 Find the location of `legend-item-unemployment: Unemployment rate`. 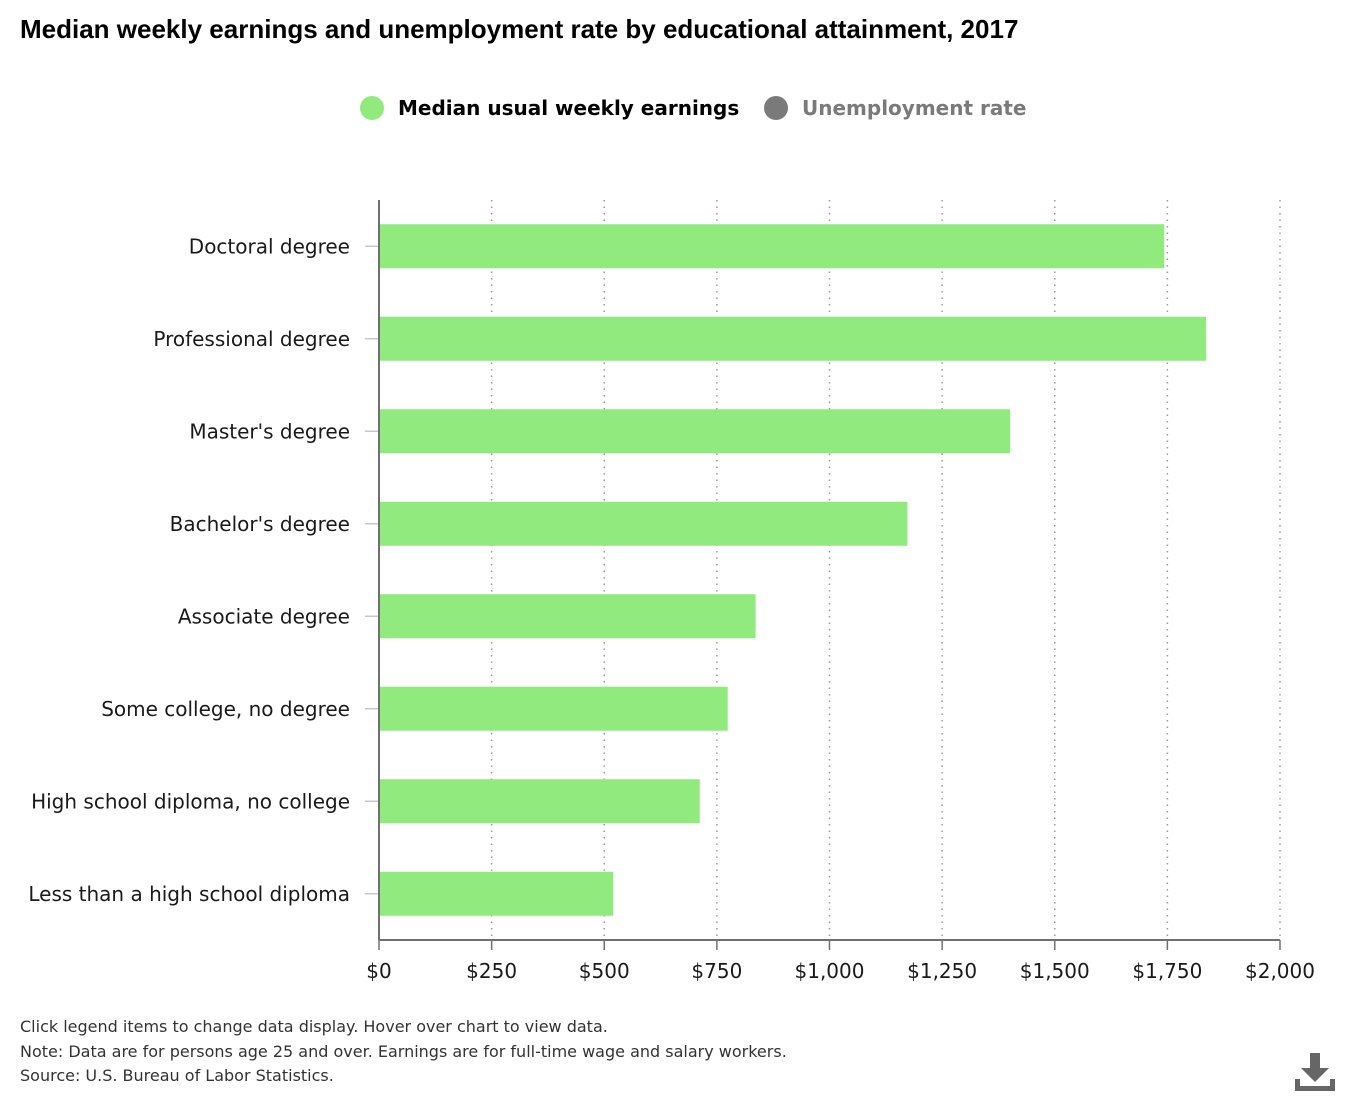

legend-item-unemployment: Unemployment rate is located at coordinates (895, 108).